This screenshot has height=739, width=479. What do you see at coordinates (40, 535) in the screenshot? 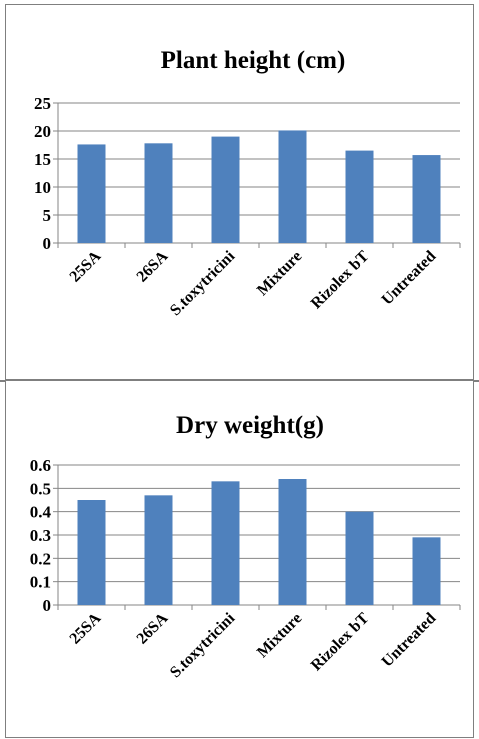
I see `y-tick-label: 0.3` at bounding box center [40, 535].